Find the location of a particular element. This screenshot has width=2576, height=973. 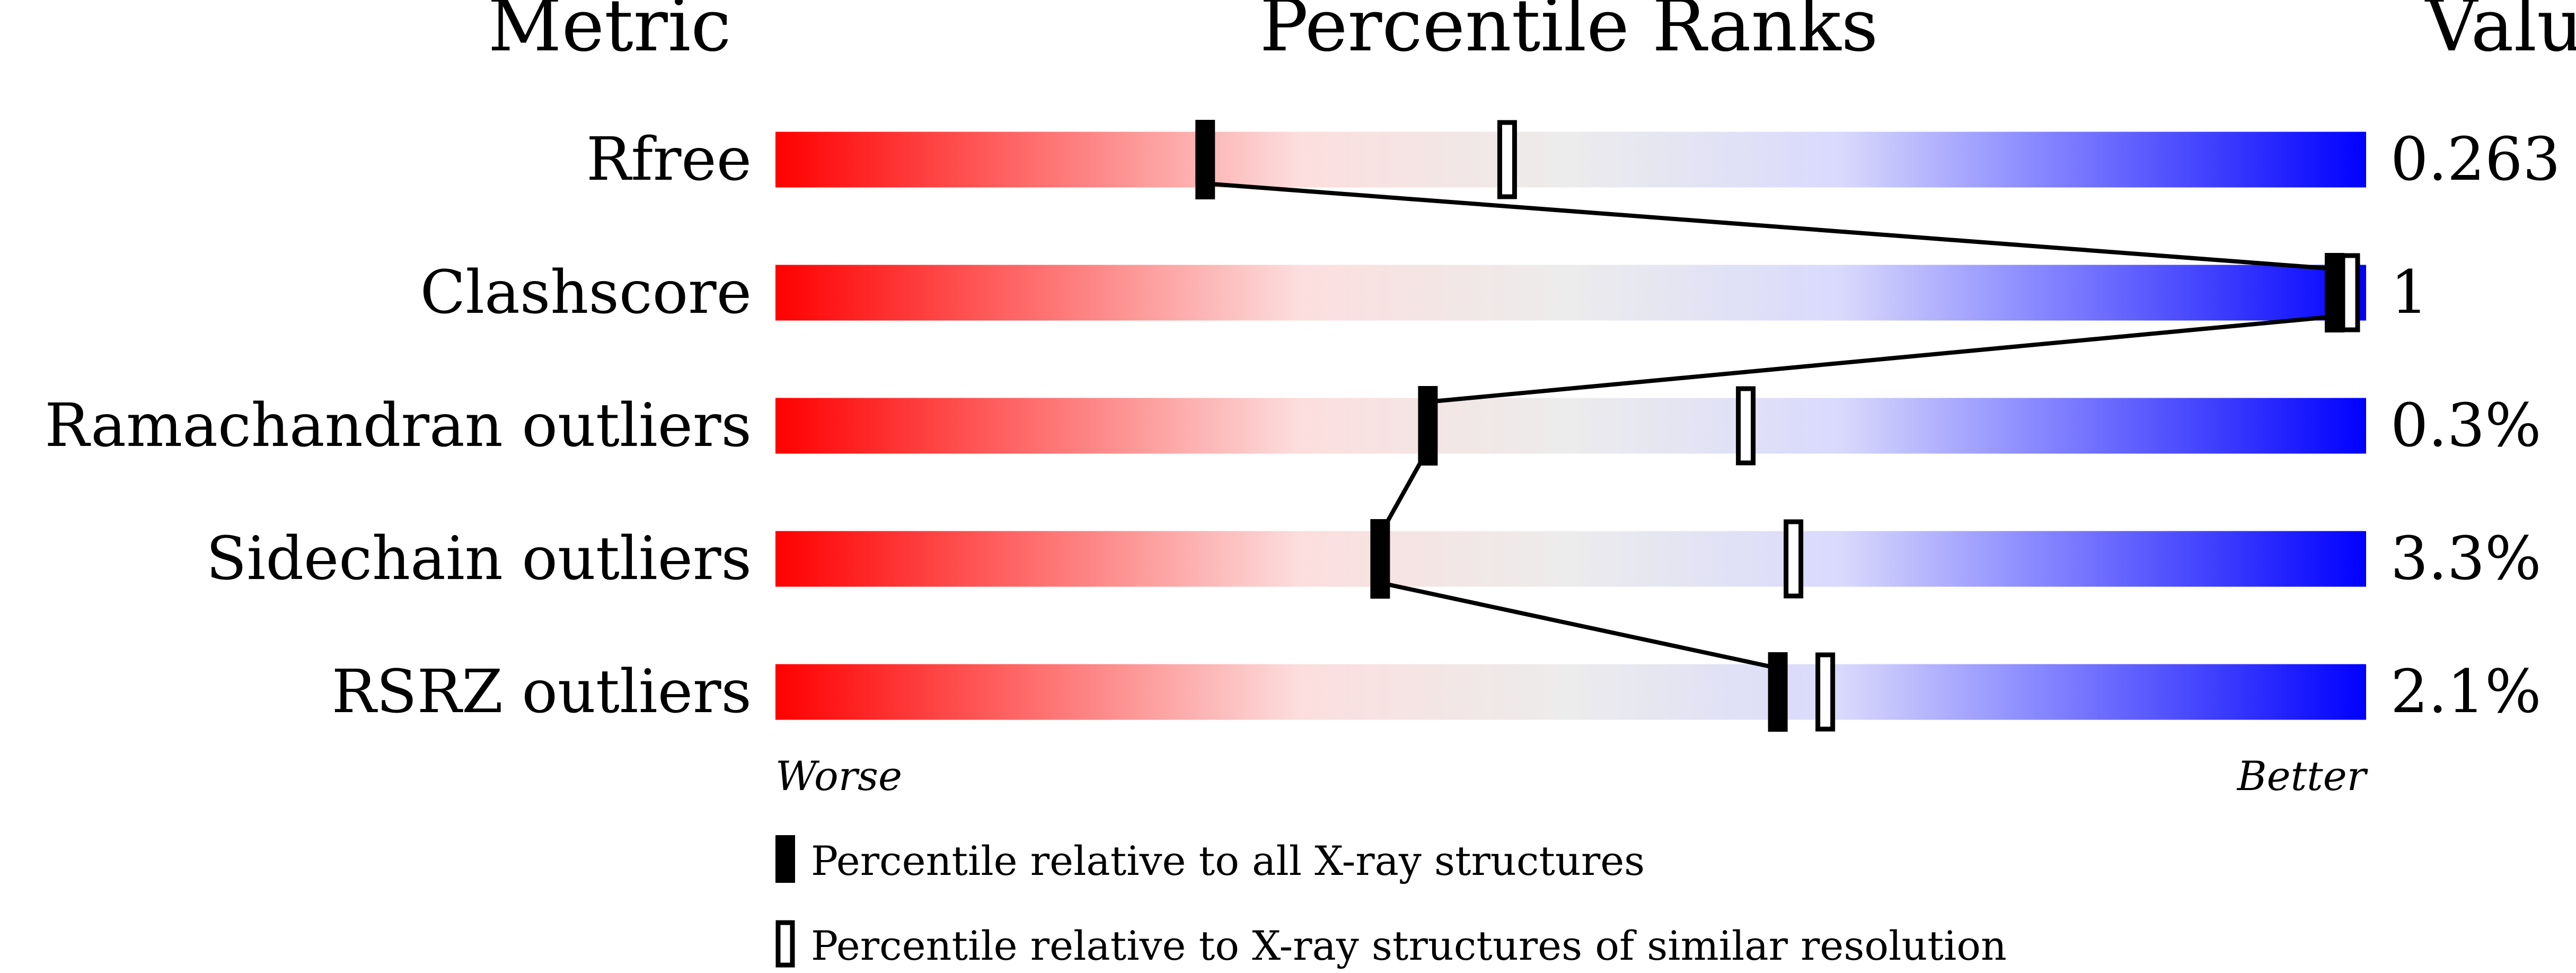

header-percentile-ranks: Percentile Ranks is located at coordinates (1569, 34).